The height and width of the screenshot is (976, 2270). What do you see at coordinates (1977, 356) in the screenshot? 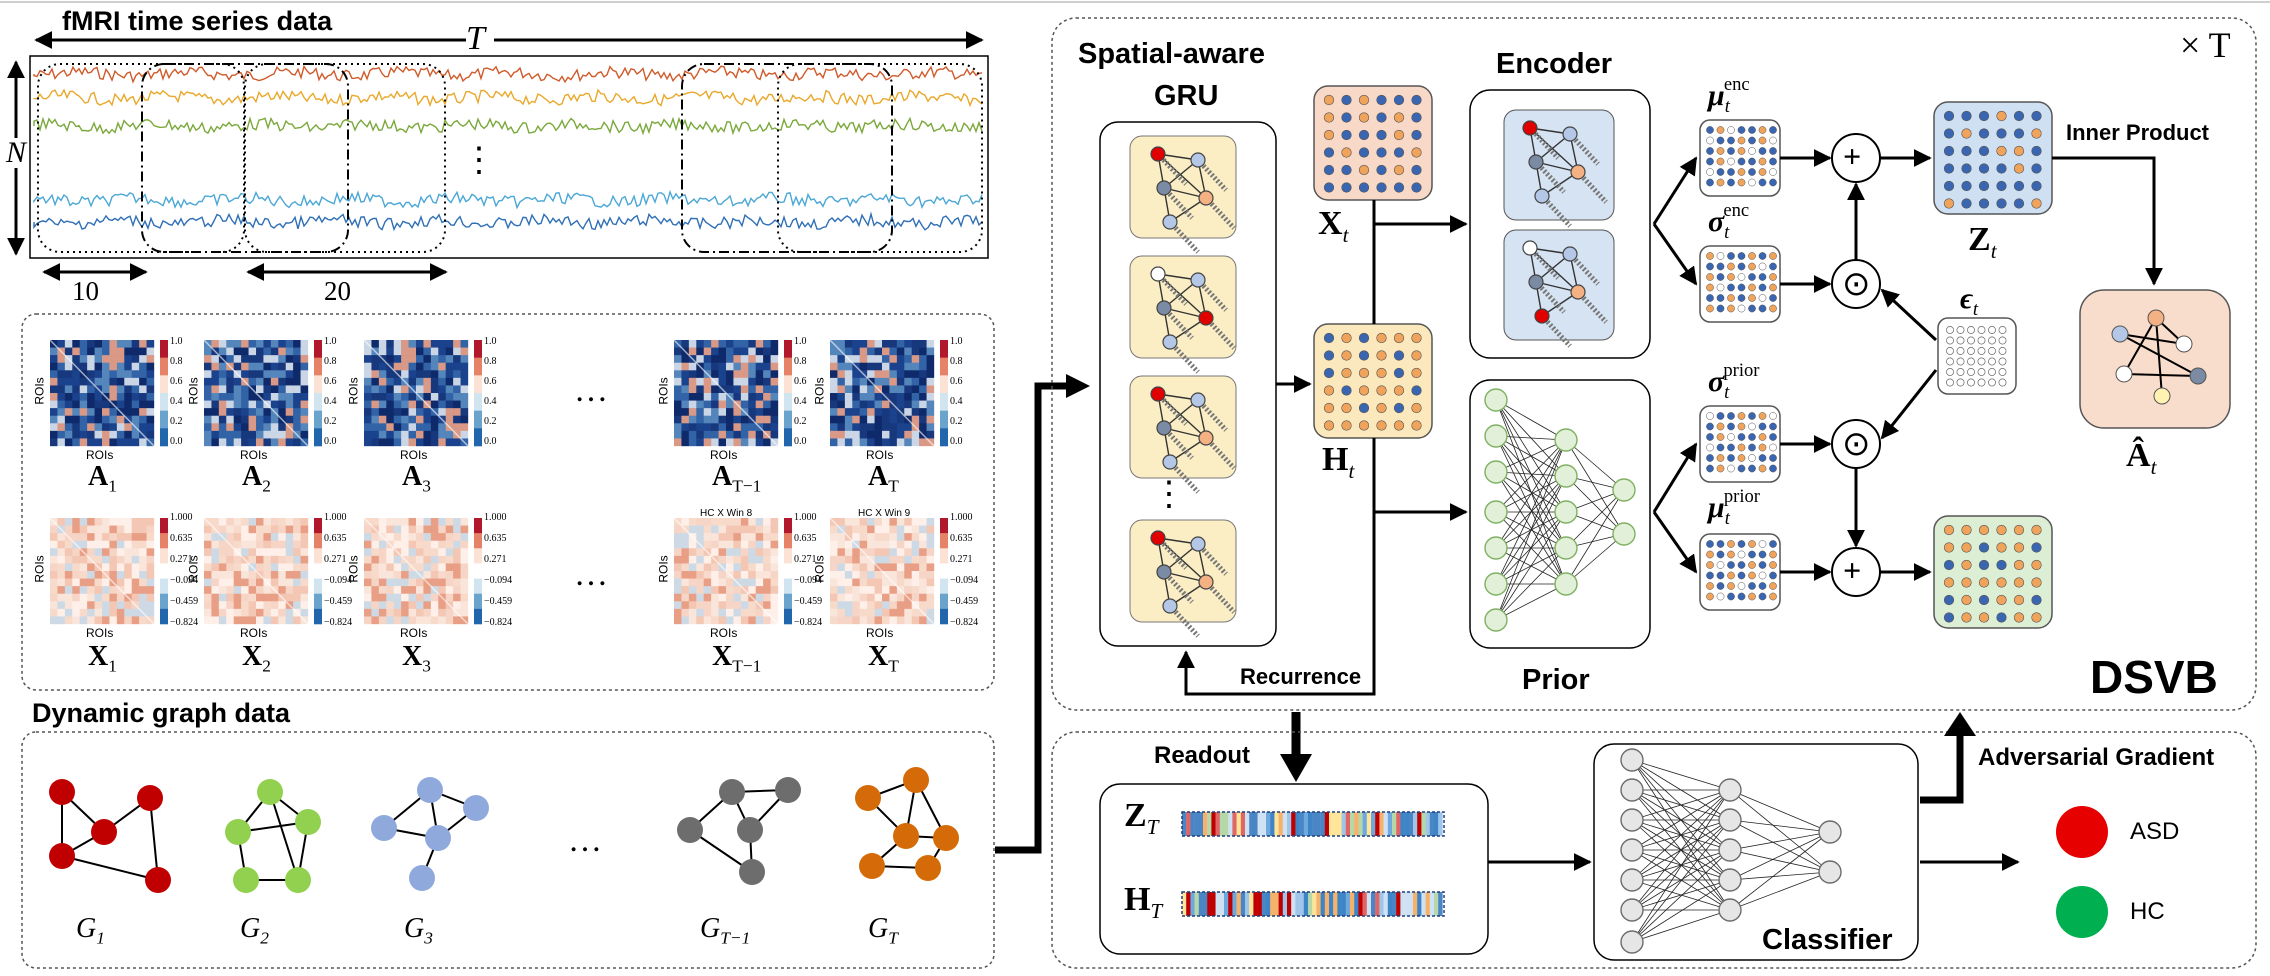
I see `epsilon-box` at bounding box center [1977, 356].